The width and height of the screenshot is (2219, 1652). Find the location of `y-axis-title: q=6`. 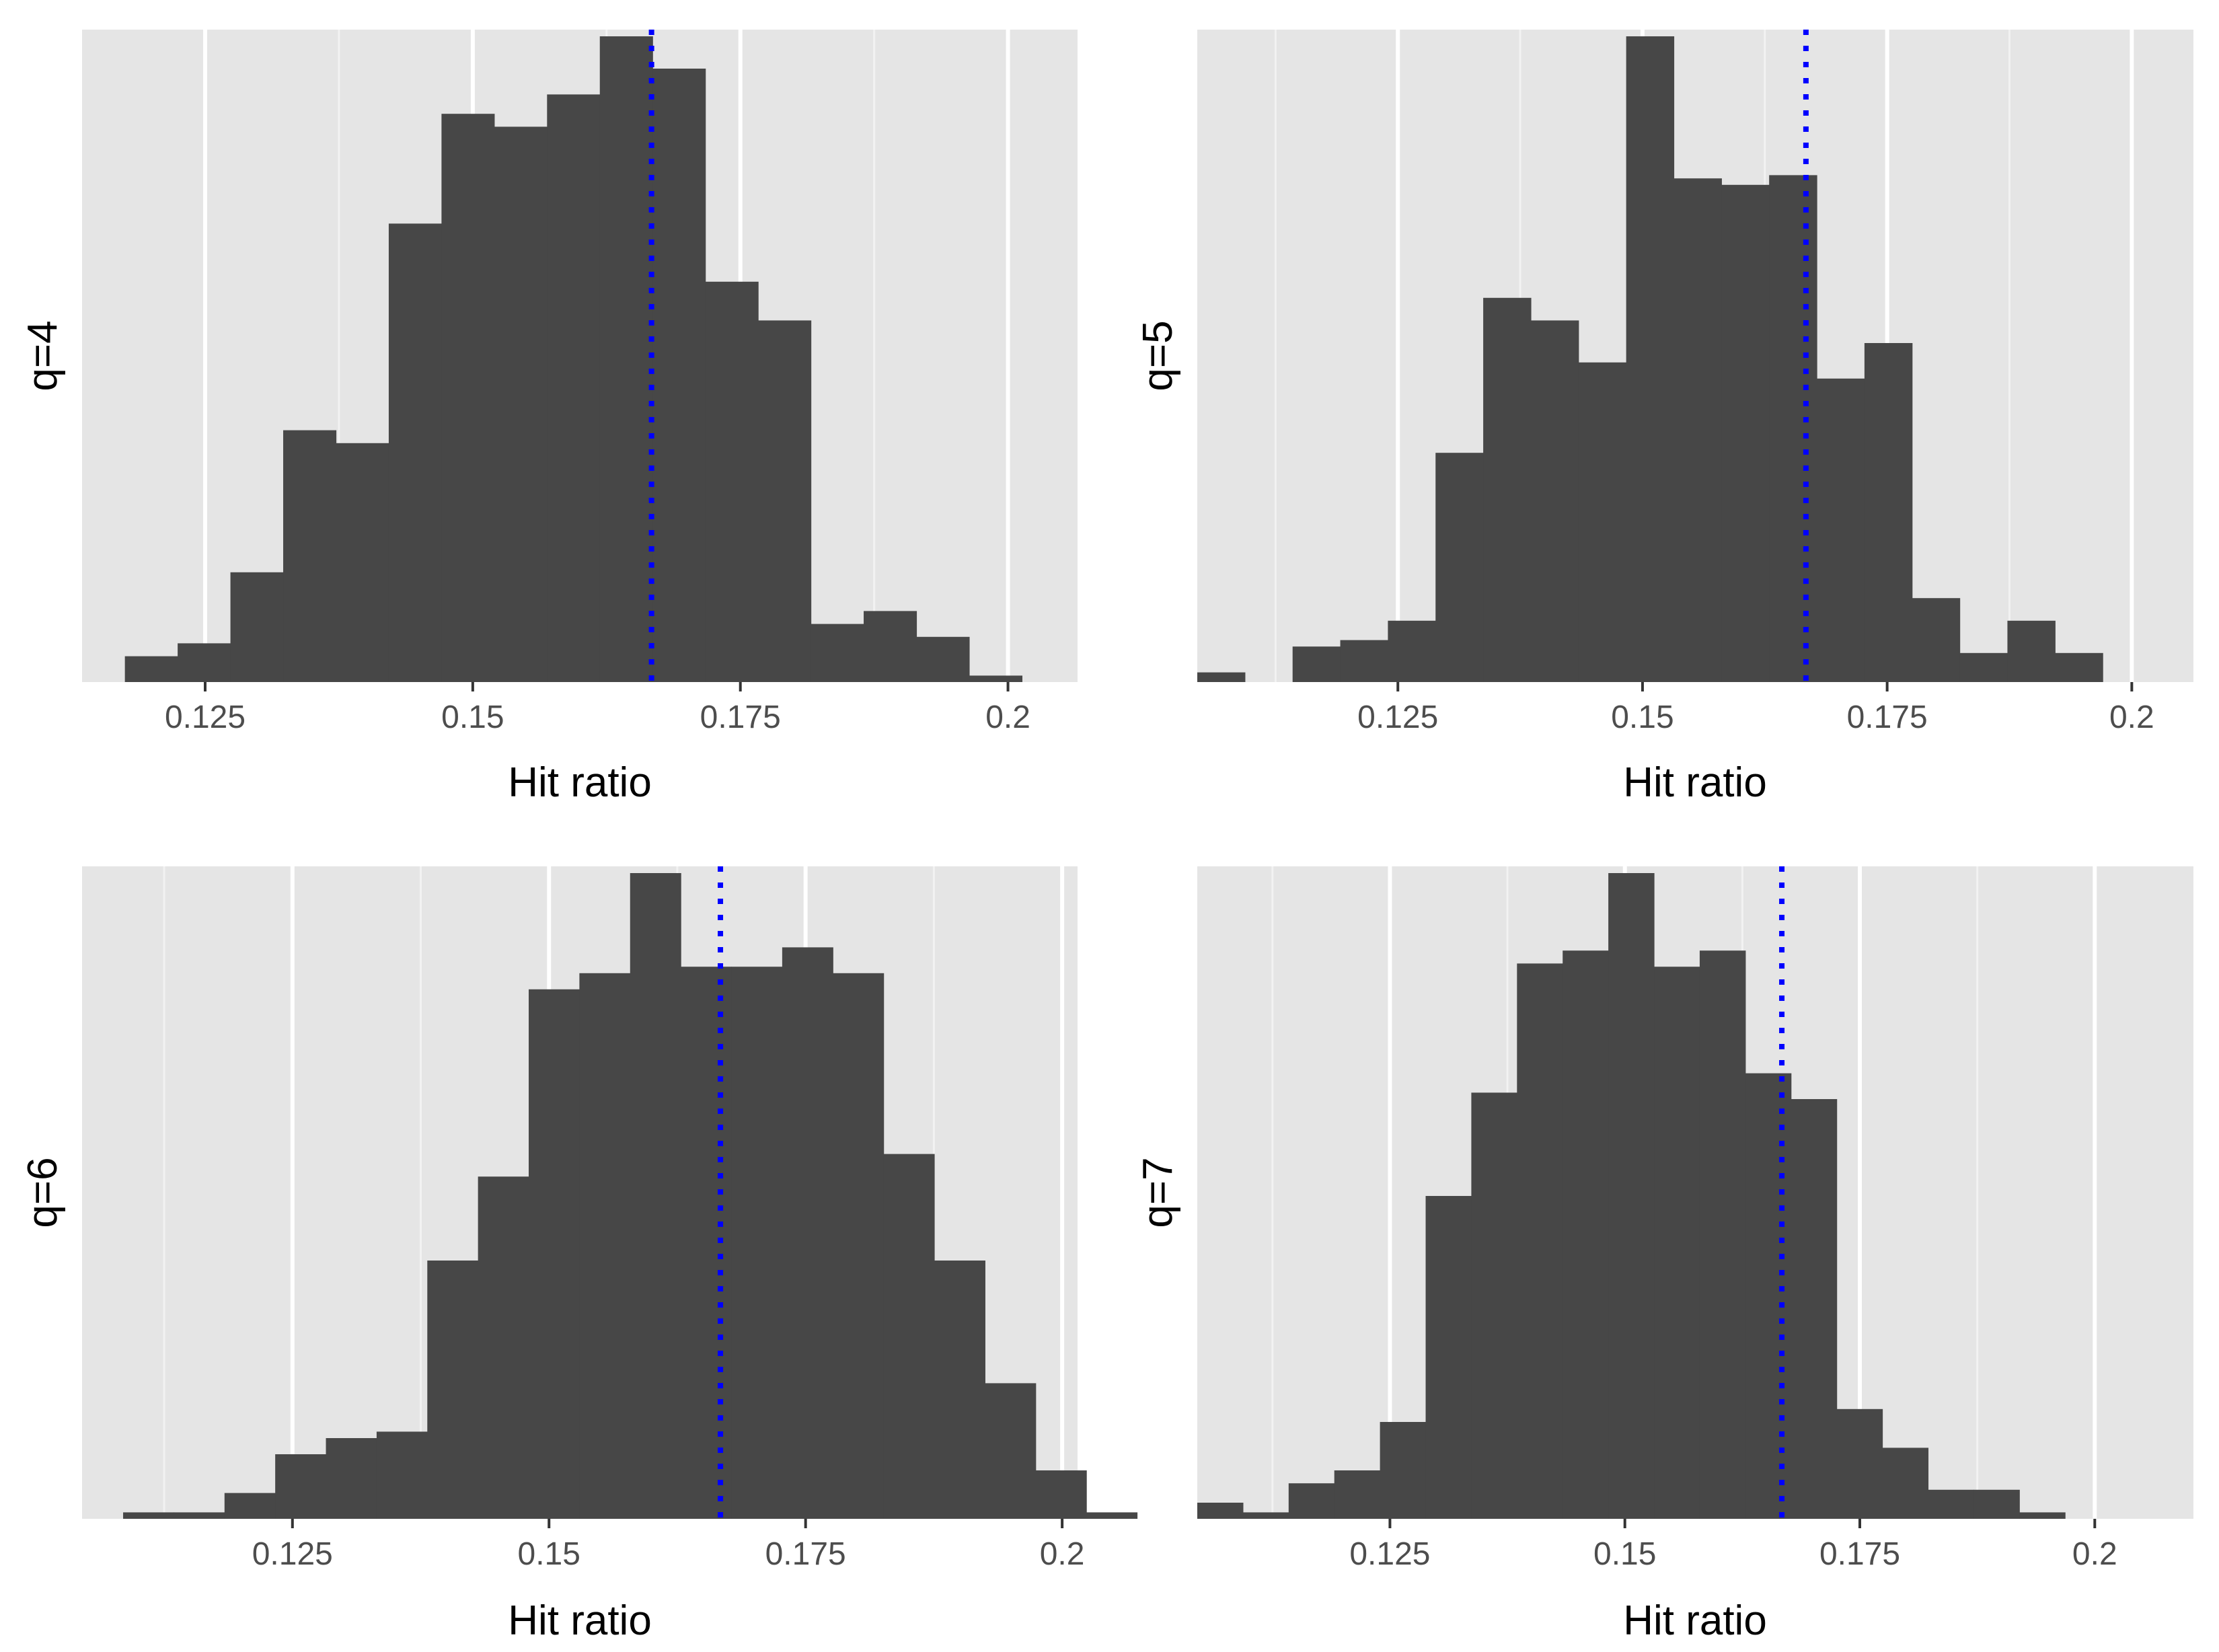

y-axis-title: q=6 is located at coordinates (43, 1192).